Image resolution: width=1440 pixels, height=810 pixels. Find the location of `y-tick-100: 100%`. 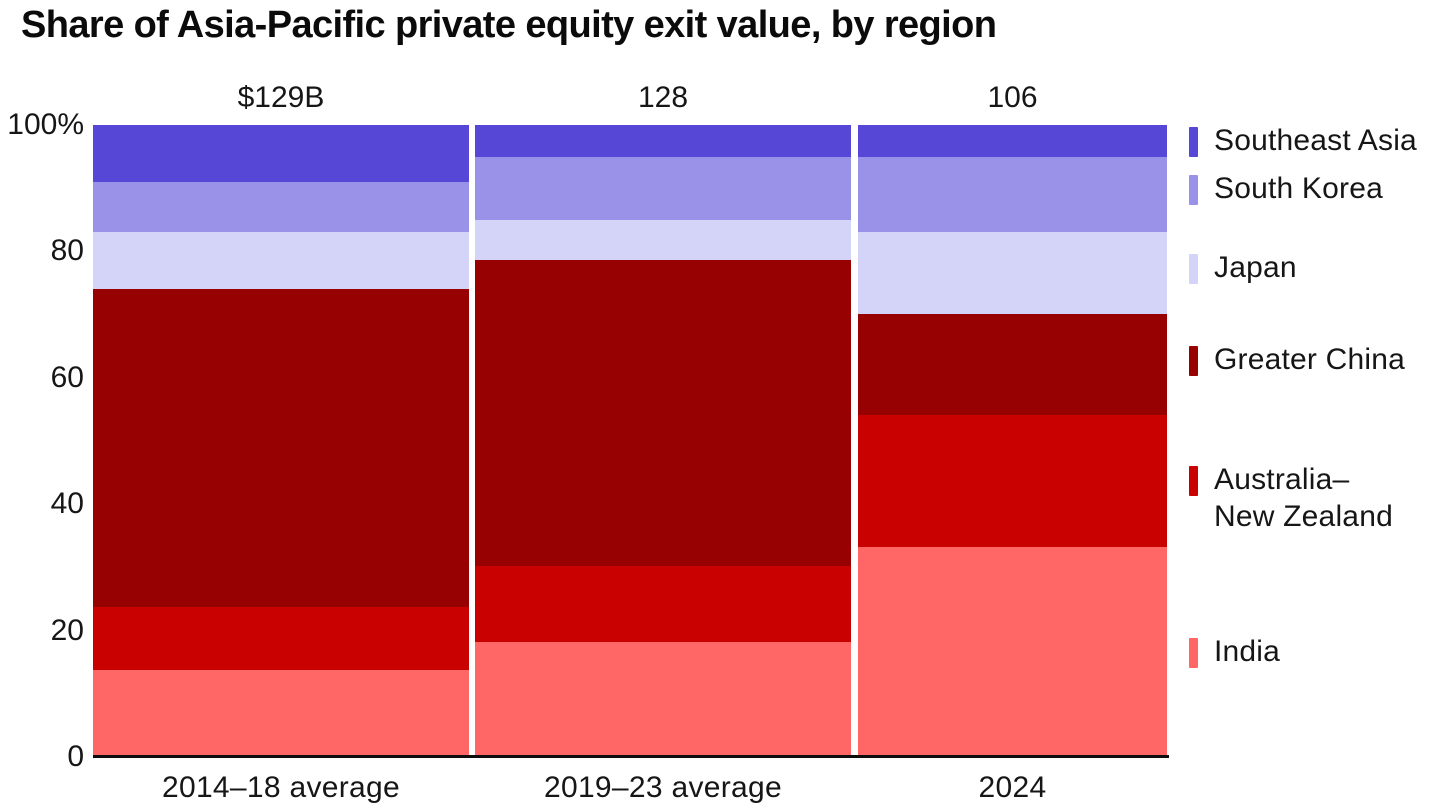

y-tick-100: 100% is located at coordinates (45, 124).